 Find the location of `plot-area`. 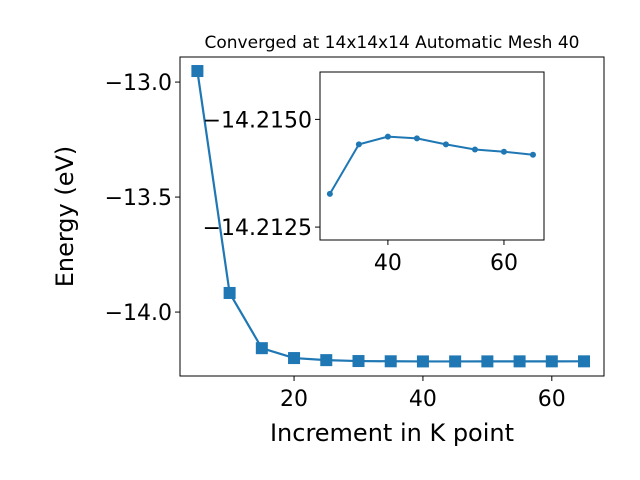

plot-area is located at coordinates (432, 156).